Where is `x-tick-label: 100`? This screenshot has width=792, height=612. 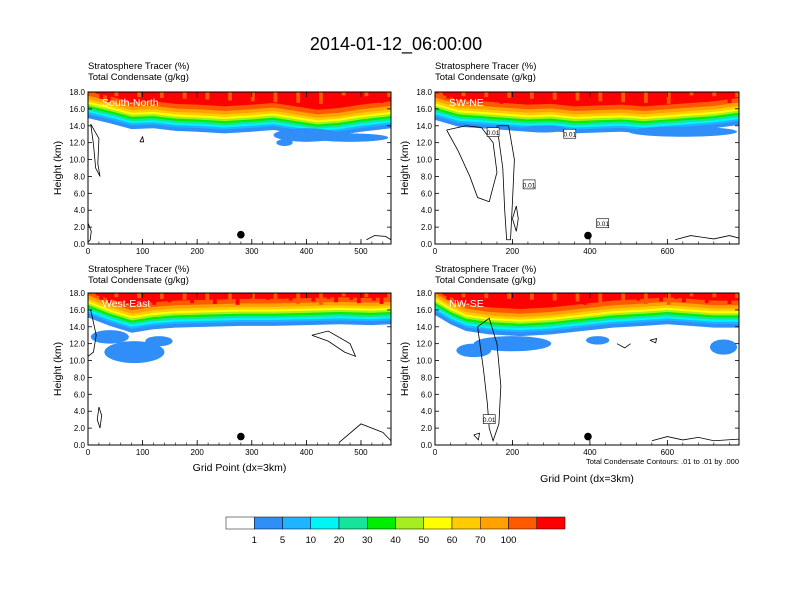
x-tick-label: 100 is located at coordinates (143, 452).